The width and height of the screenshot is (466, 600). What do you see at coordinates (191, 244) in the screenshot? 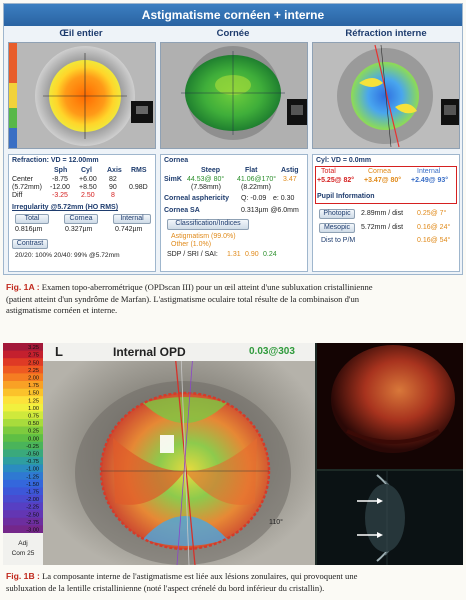
I see `class-other: Other (1.0%)` at bounding box center [191, 244].